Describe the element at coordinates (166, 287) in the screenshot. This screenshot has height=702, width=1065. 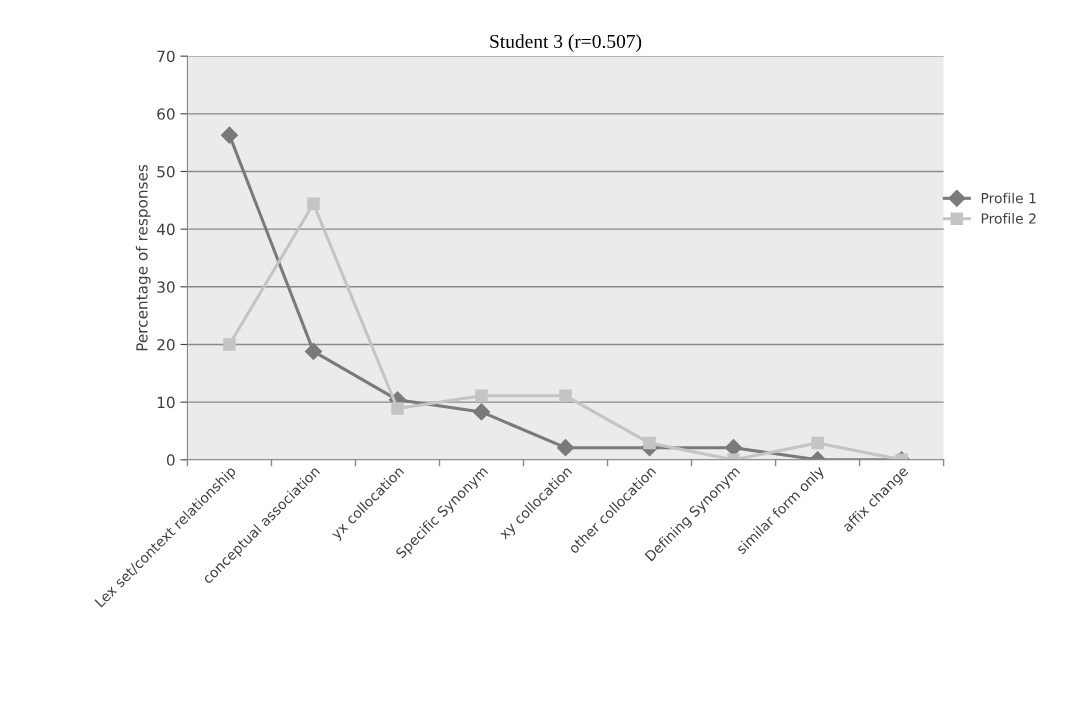
I see `y-tick-label: 30` at that location.